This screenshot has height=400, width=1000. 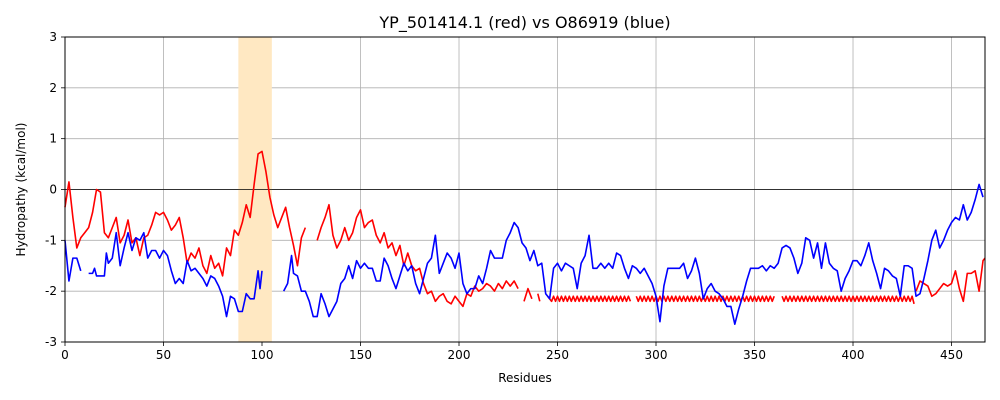 What do you see at coordinates (525, 378) in the screenshot?
I see `x-axis-label: Residues` at bounding box center [525, 378].